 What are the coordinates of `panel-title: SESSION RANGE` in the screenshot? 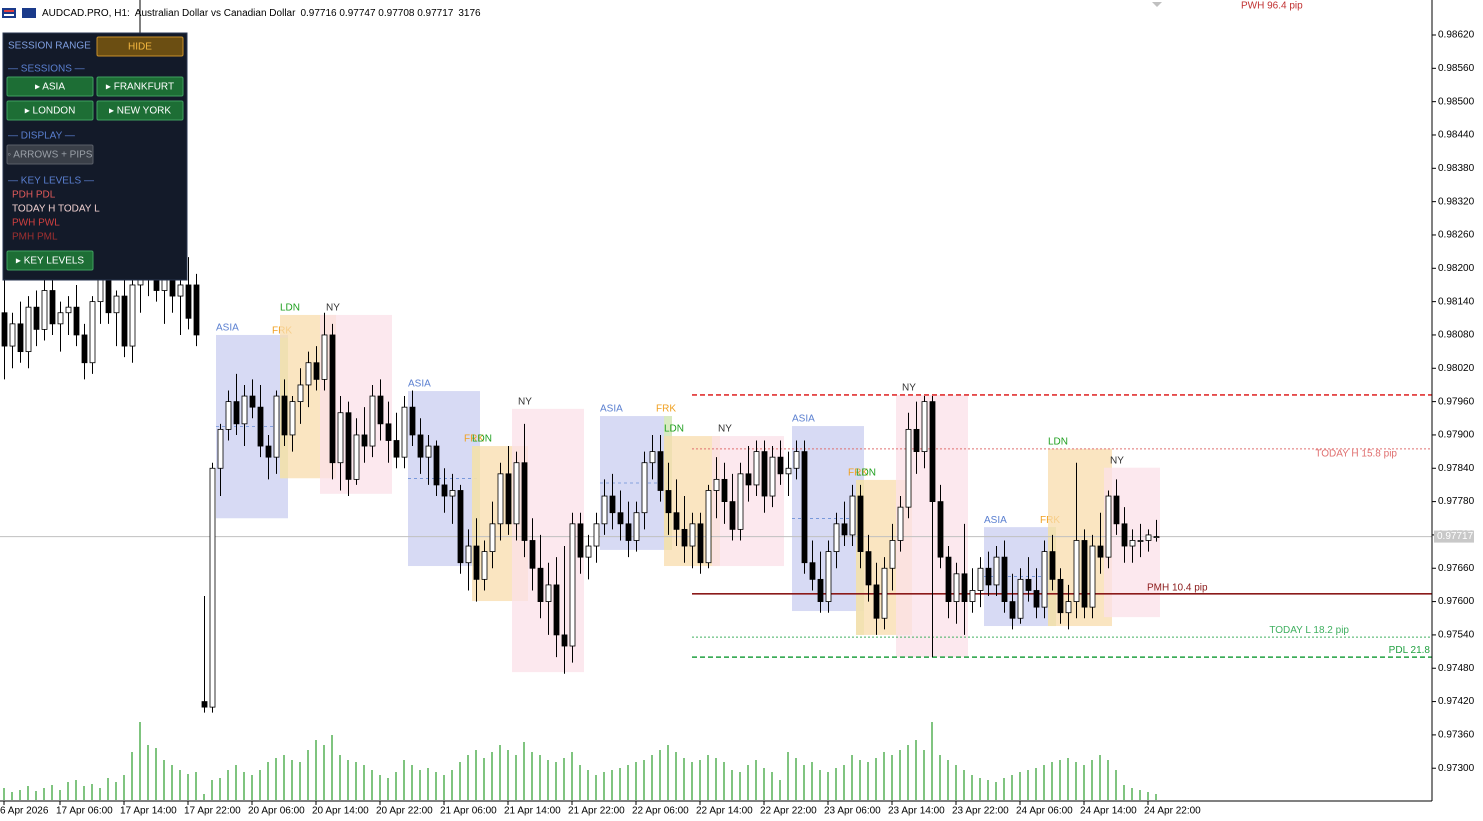 It's located at (49, 46).